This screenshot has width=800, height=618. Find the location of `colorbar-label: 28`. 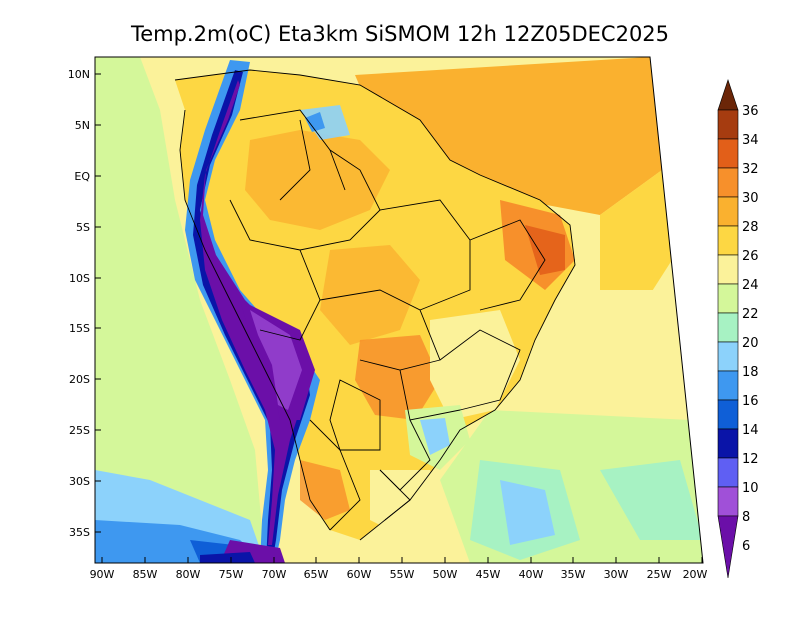

colorbar-label: 28 is located at coordinates (750, 227).